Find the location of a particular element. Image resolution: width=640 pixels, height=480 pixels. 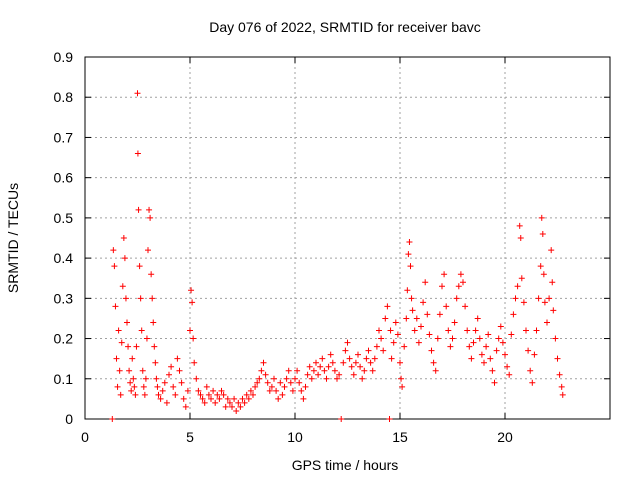

x-tick-label: 20 is located at coordinates (505, 437).